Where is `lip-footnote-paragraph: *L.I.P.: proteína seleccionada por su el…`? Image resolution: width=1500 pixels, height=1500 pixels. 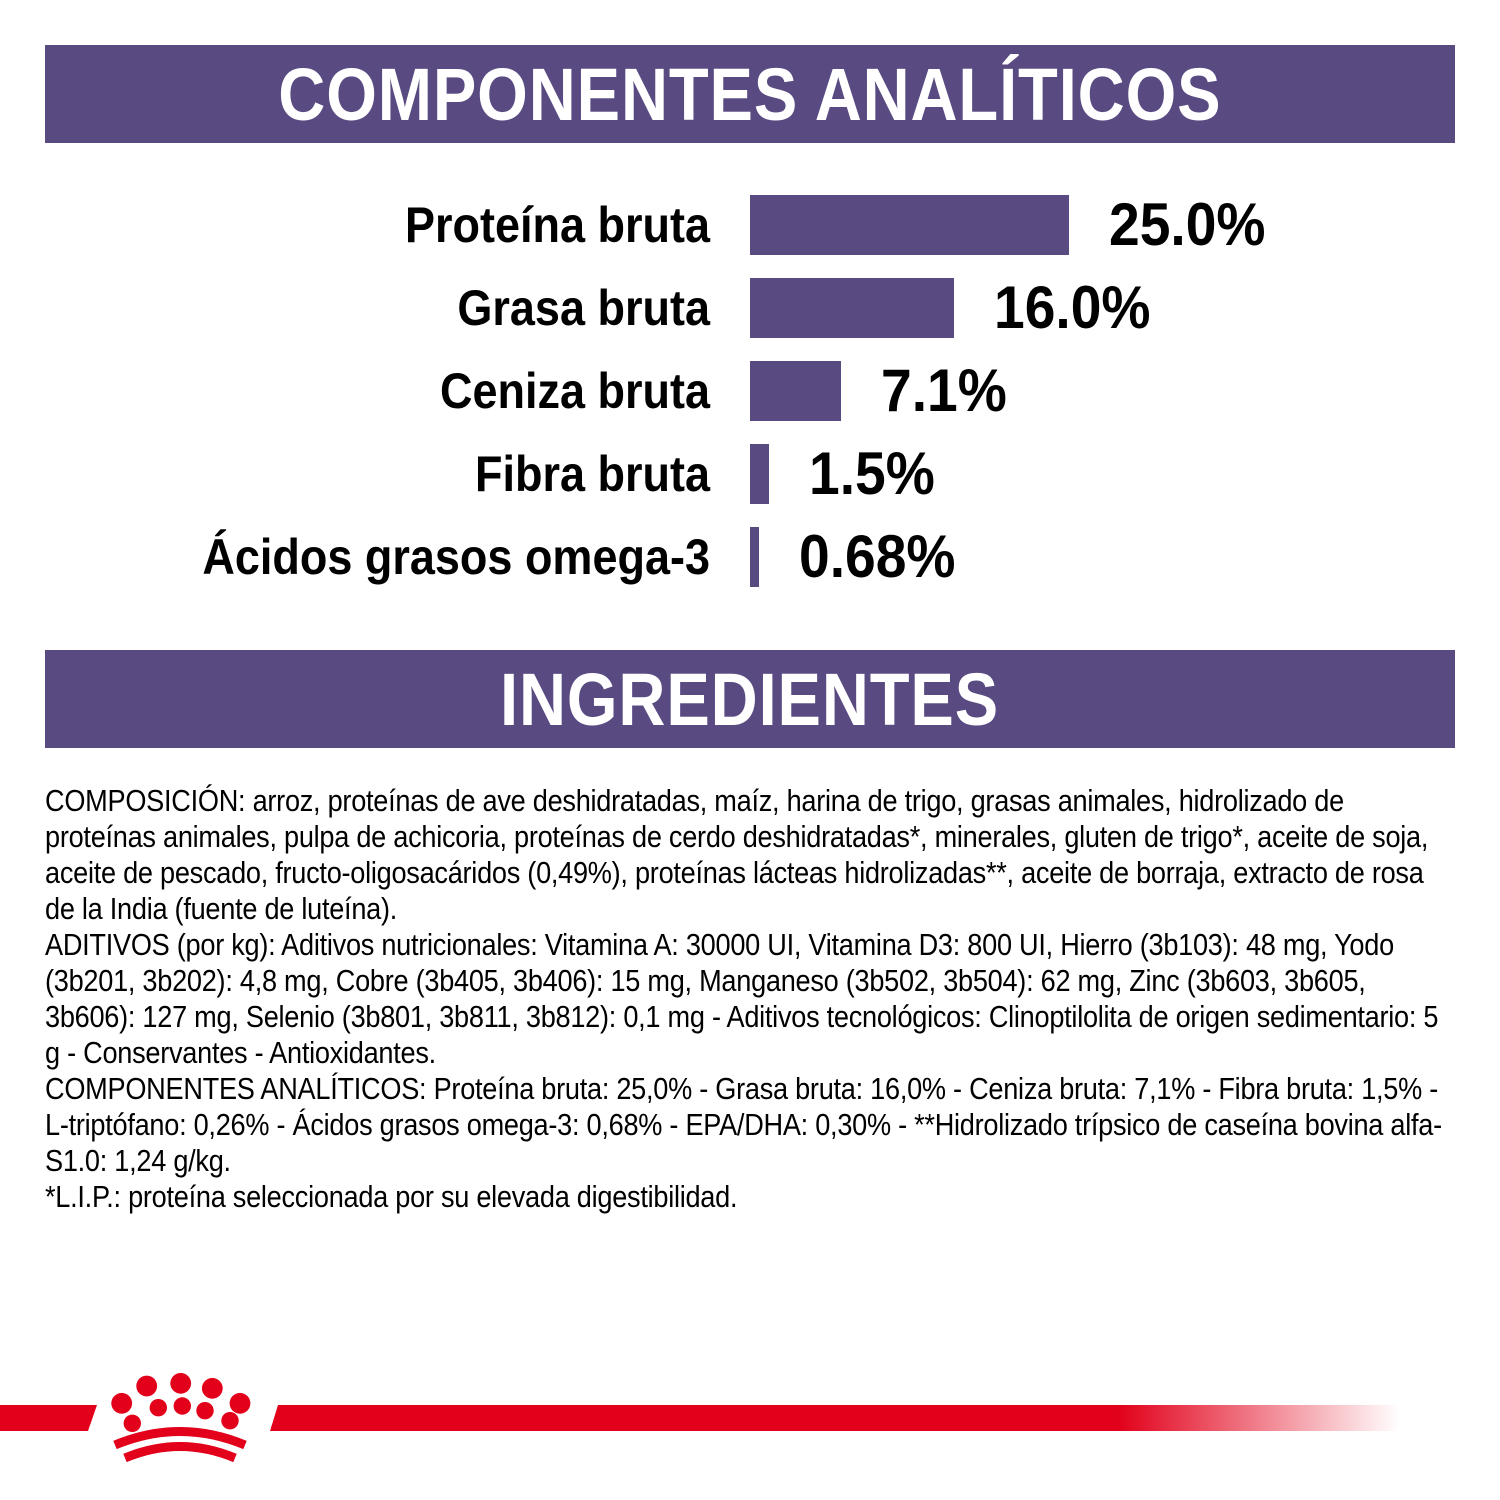 lip-footnote-paragraph: *L.I.P.: proteína seleccionada por su el… is located at coordinates (391, 1196).